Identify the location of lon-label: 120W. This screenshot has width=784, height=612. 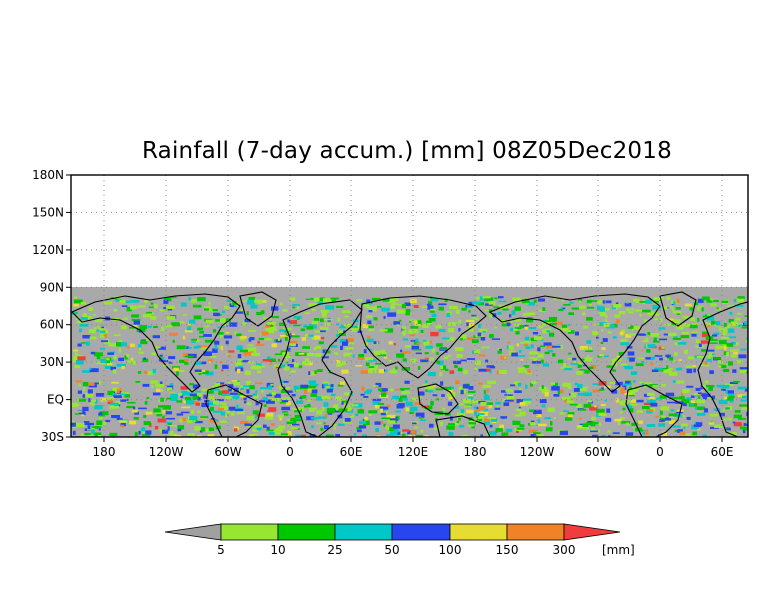
(537, 452).